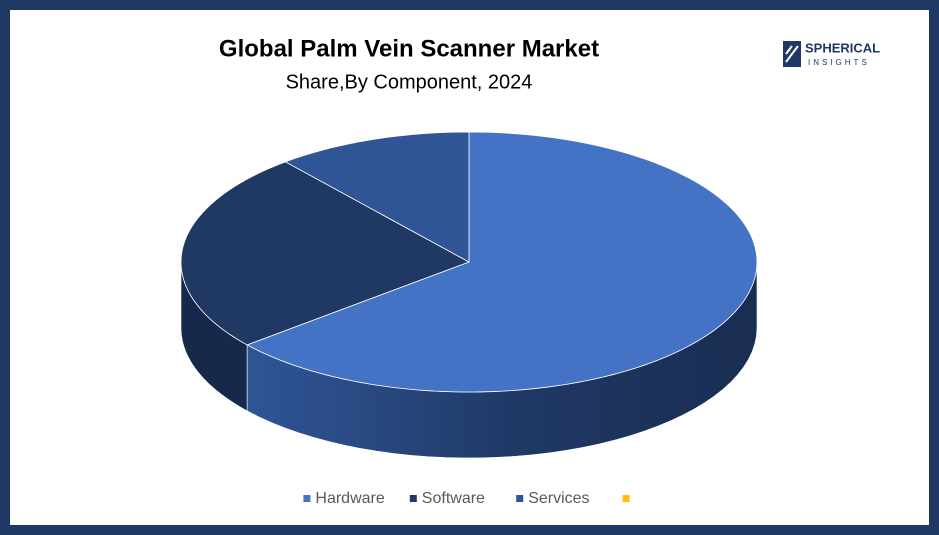 This screenshot has width=939, height=535. I want to click on chart-title: Global Palm Vein Scanner Market, so click(409, 48).